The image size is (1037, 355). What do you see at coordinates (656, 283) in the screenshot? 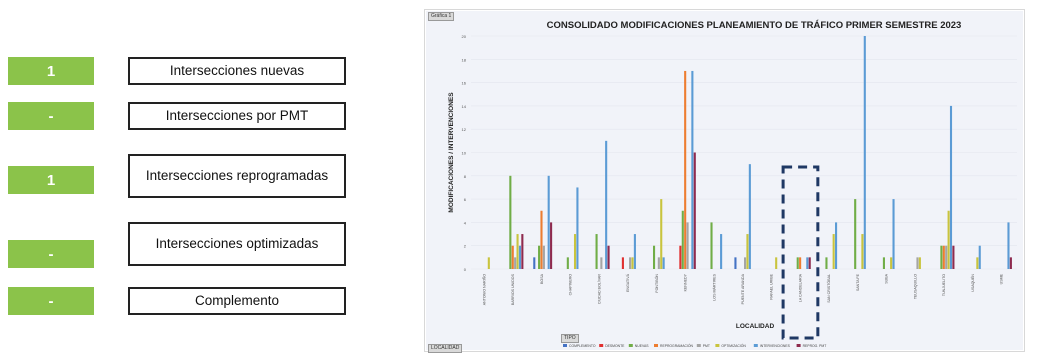
I see `x-tick-label: FONTIBÓN` at bounding box center [656, 283].